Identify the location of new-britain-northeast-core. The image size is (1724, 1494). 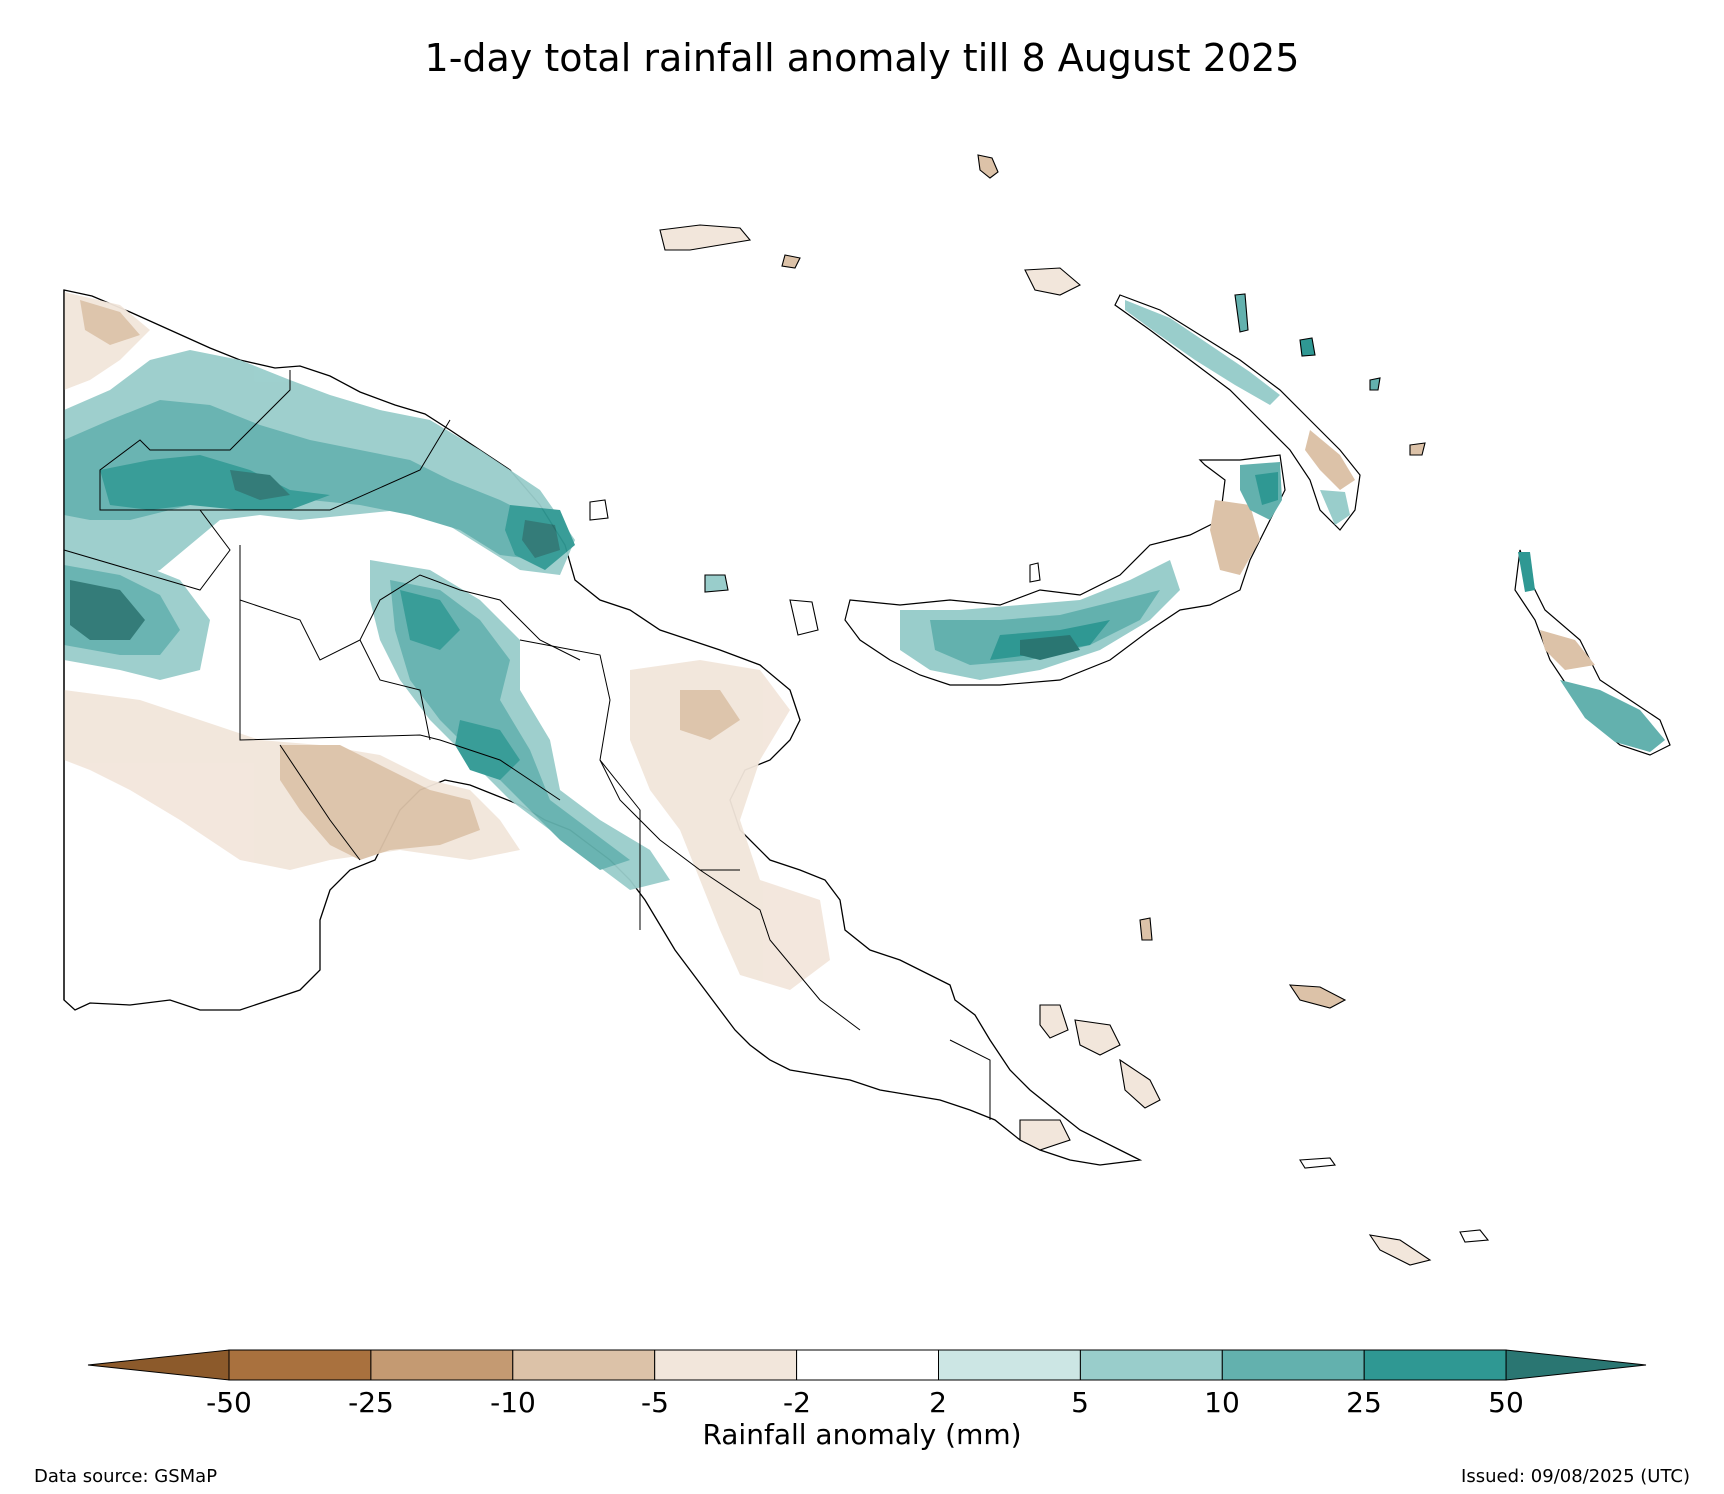
(1266, 488).